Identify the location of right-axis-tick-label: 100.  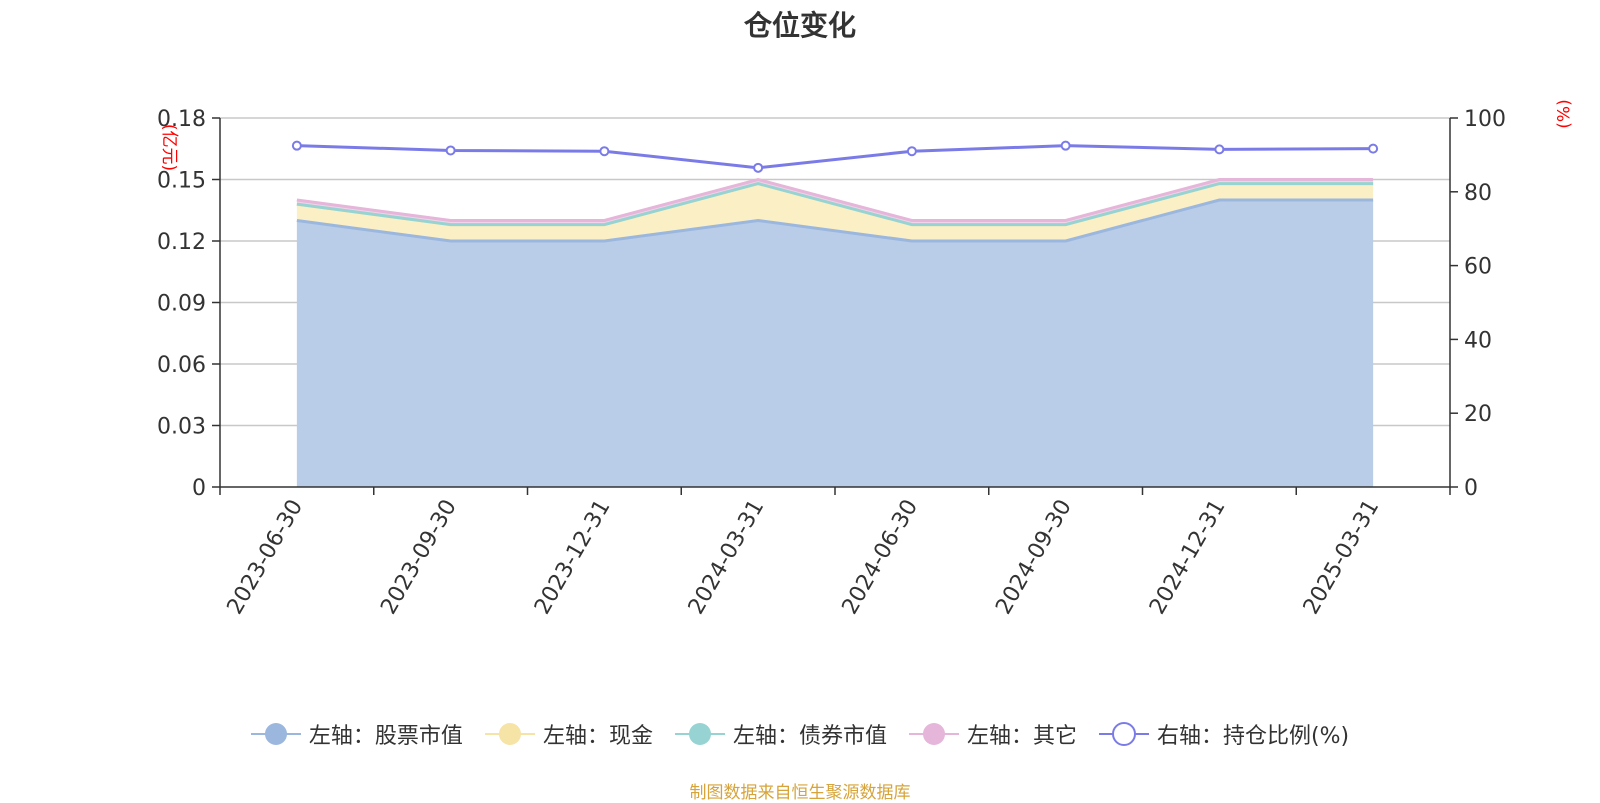
(1485, 119).